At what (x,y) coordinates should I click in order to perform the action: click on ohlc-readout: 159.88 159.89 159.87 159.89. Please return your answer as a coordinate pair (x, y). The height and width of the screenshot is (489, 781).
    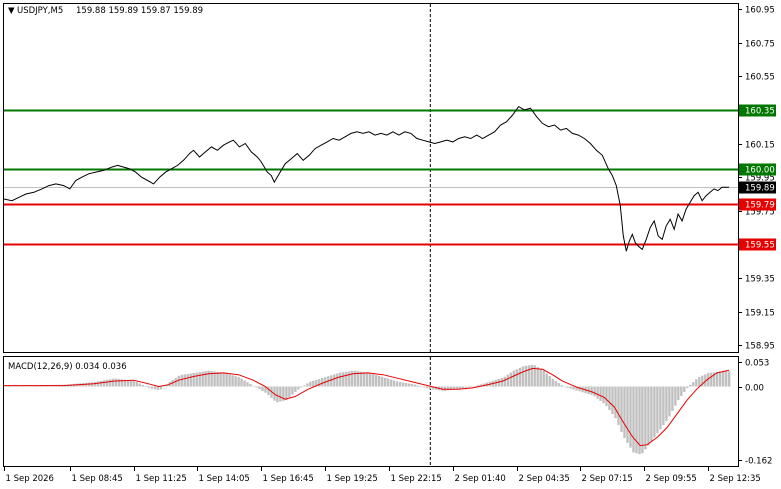
    Looking at the image, I should click on (139, 11).